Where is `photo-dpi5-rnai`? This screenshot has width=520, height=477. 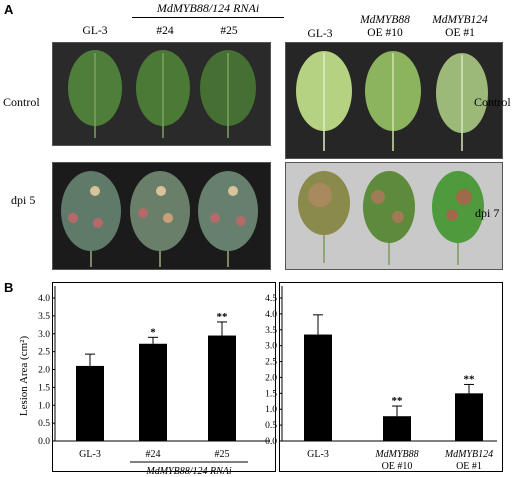
photo-dpi5-rnai is located at coordinates (161, 216).